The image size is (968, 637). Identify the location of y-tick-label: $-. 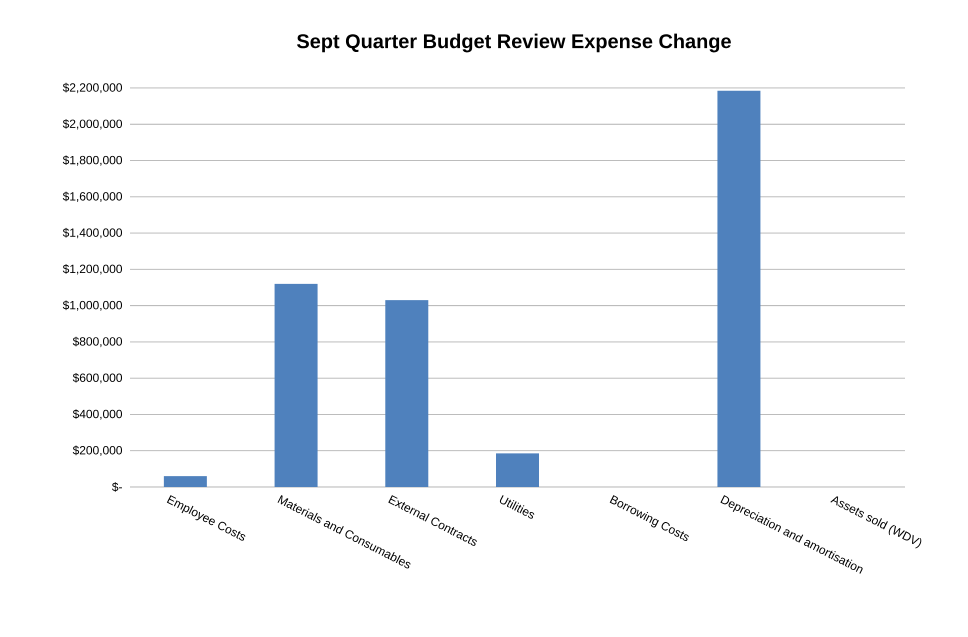
(117, 487).